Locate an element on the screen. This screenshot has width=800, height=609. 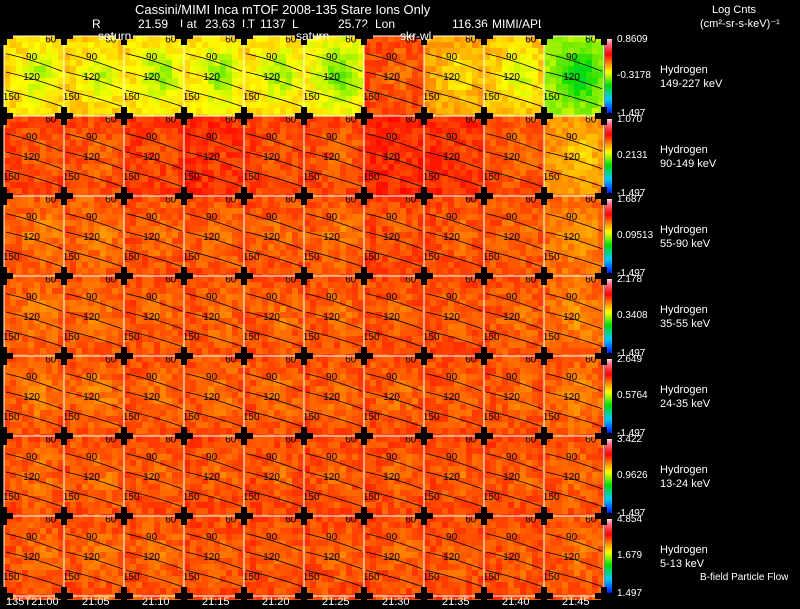
row-energy-label: 13-24 keV is located at coordinates (685, 484).